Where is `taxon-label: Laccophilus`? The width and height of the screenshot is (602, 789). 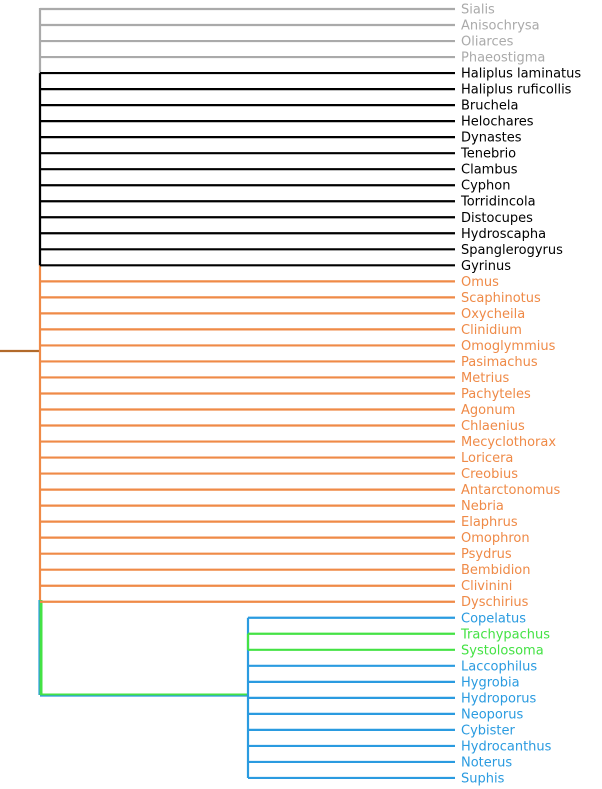 taxon-label: Laccophilus is located at coordinates (499, 666).